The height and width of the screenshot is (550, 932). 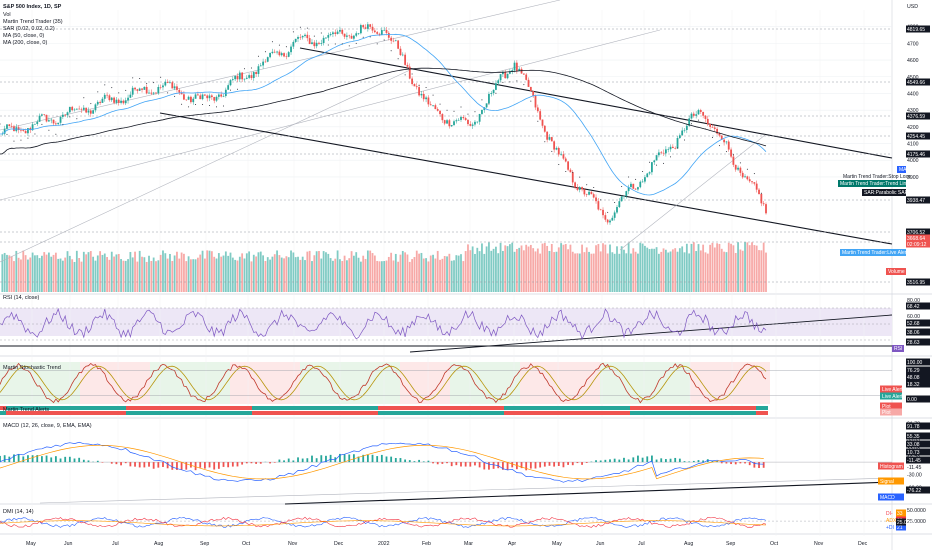 What do you see at coordinates (915, 363) in the screenshot?
I see `stoch-tag: 100.00` at bounding box center [915, 363].